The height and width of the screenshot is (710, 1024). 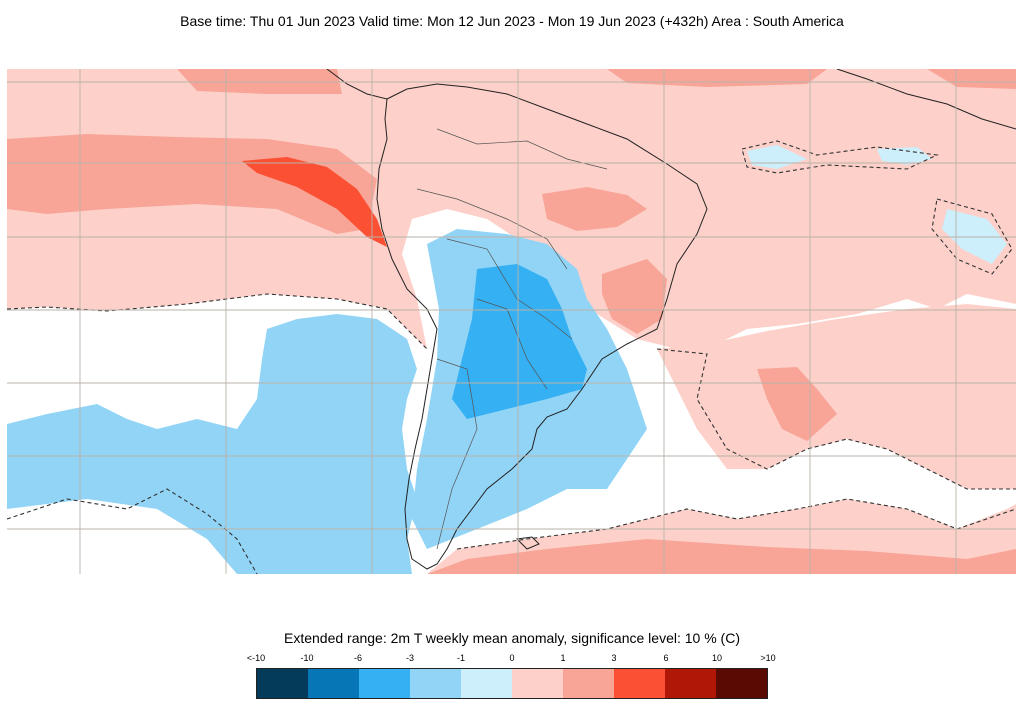 I want to click on legend-label-neg6: -6, so click(x=358, y=658).